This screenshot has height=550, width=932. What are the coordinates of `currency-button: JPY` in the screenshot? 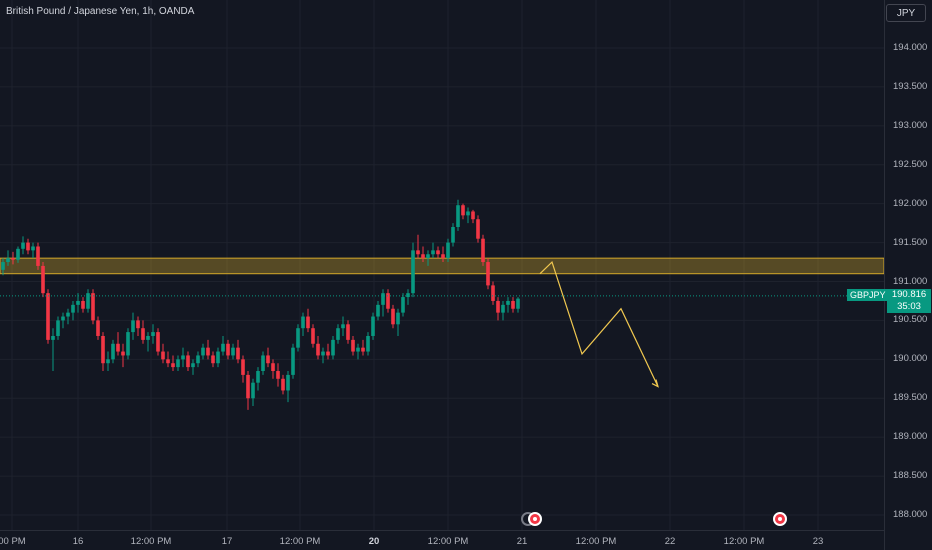 It's located at (906, 13).